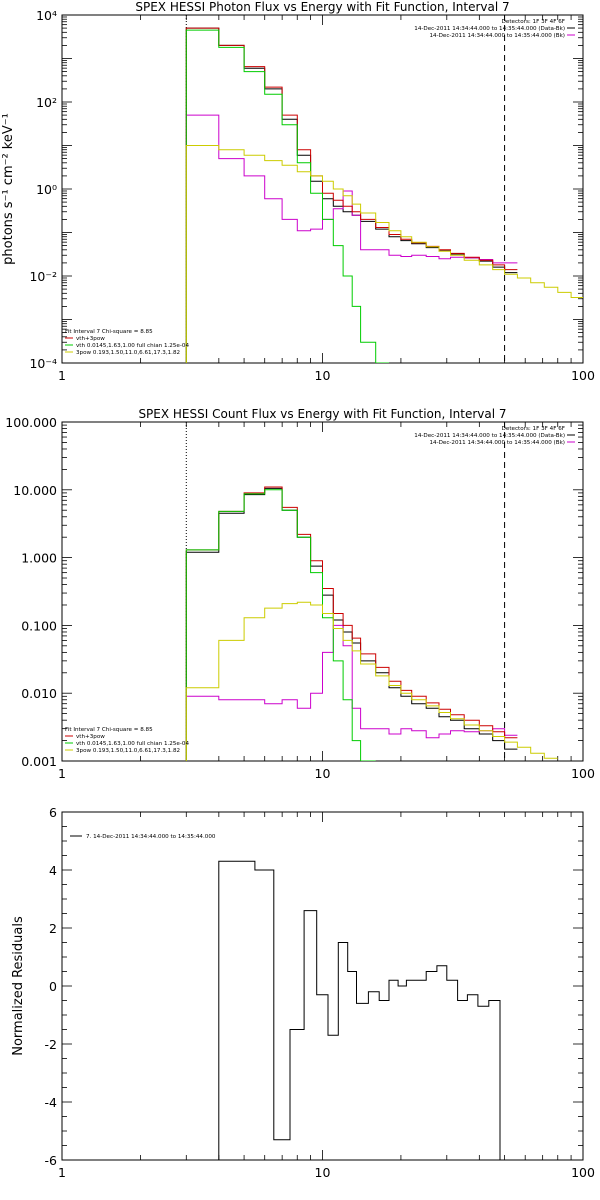 Image resolution: width=600 pixels, height=1200 pixels. What do you see at coordinates (46, 102) in the screenshot?
I see `y-tick-label: 10²` at bounding box center [46, 102].